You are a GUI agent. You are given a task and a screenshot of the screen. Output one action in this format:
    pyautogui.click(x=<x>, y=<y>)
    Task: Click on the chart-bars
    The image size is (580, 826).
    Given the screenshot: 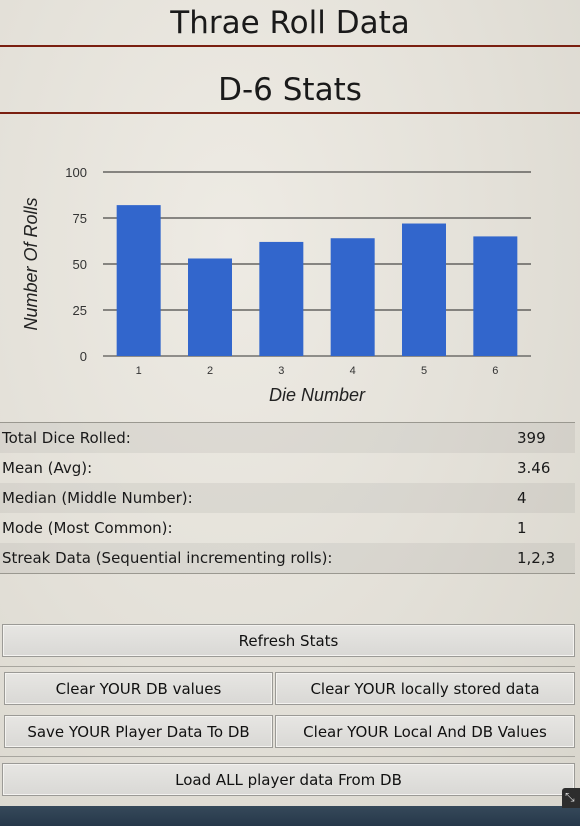 What is the action you would take?
    pyautogui.click(x=317, y=280)
    